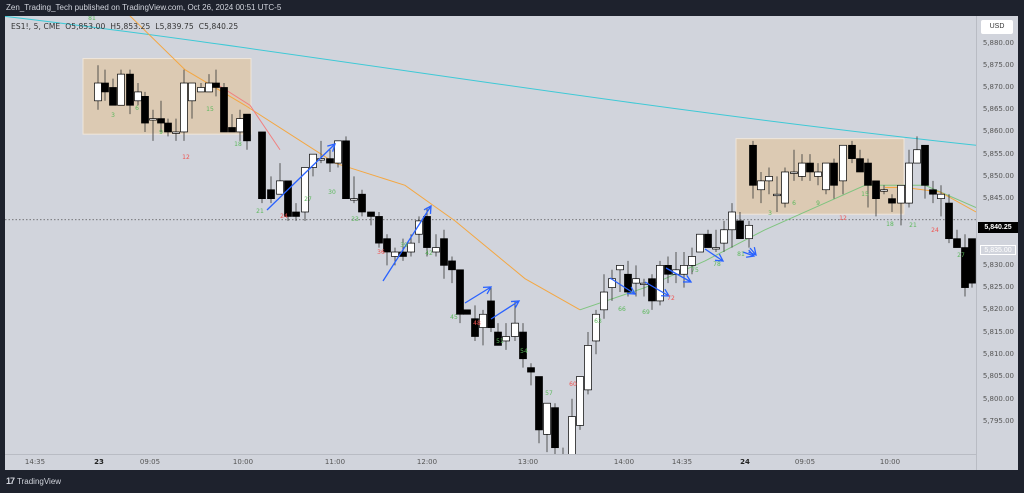 This screenshot has width=1024, height=493. I want to click on bar-count-label: 60, so click(573, 384).